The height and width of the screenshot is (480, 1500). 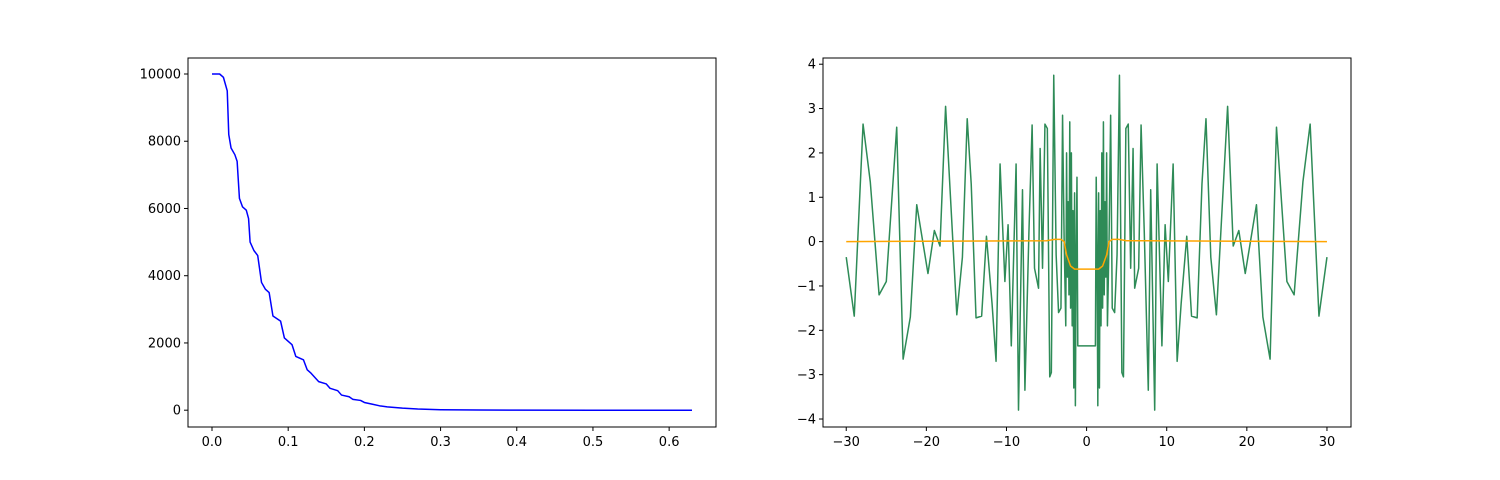 What do you see at coordinates (1327, 442) in the screenshot?
I see `x-tick-label: 30` at bounding box center [1327, 442].